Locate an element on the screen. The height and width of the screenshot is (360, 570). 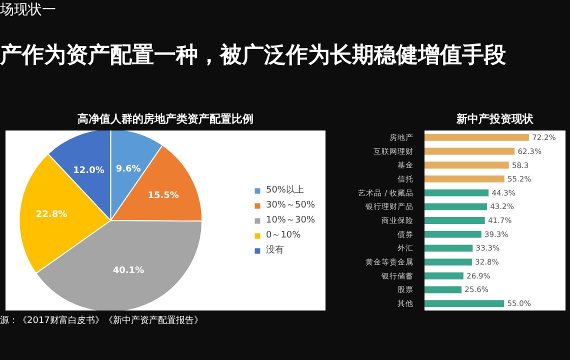
chart-title: 高净值人群的房地产类资产配置比例 is located at coordinates (166, 119).